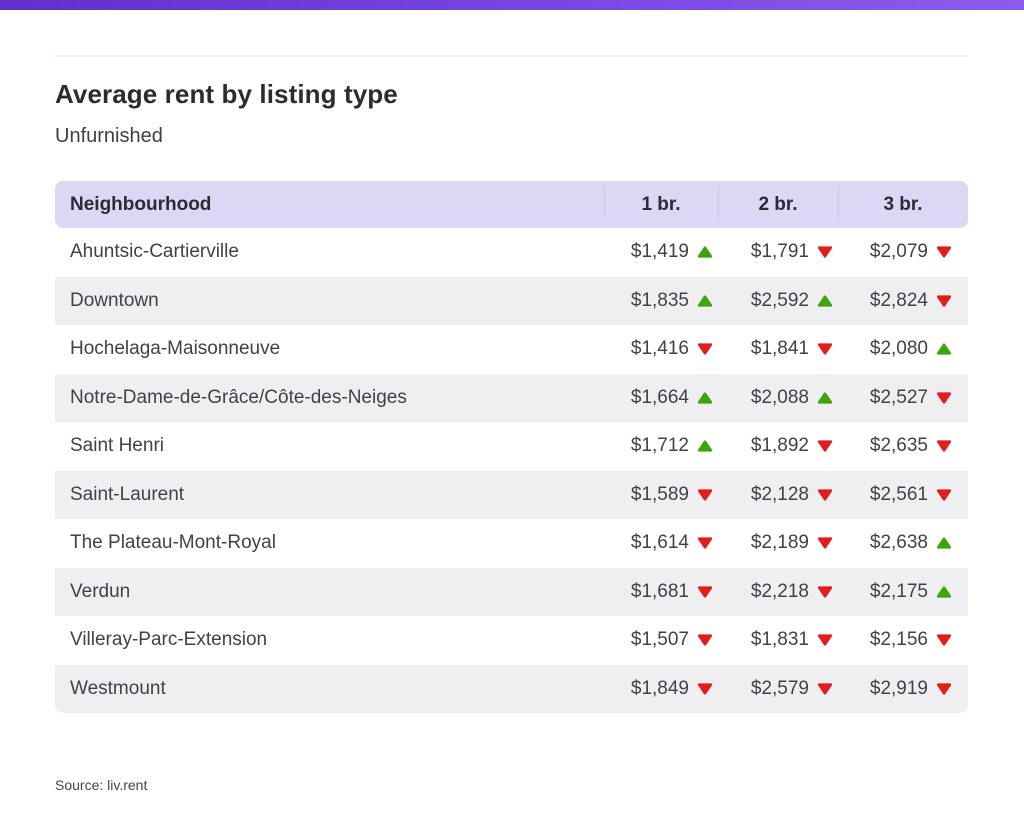 The image size is (1024, 819). I want to click on price-cell-1br: $1,416, so click(661, 349).